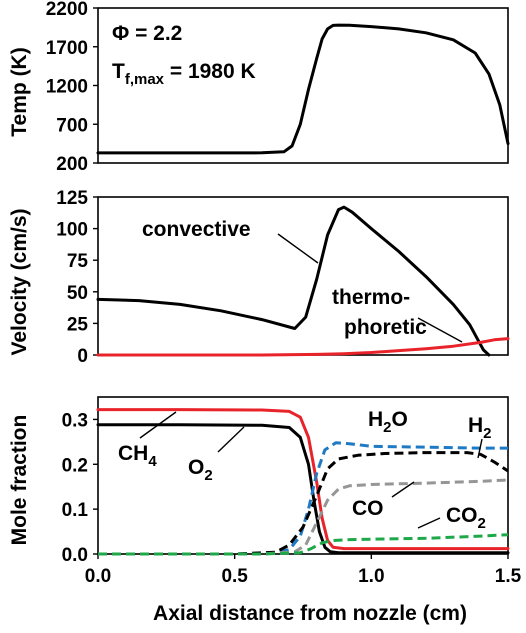 The width and height of the screenshot is (526, 633). What do you see at coordinates (72, 230) in the screenshot?
I see `velocity-ytick-label: 100` at bounding box center [72, 230].